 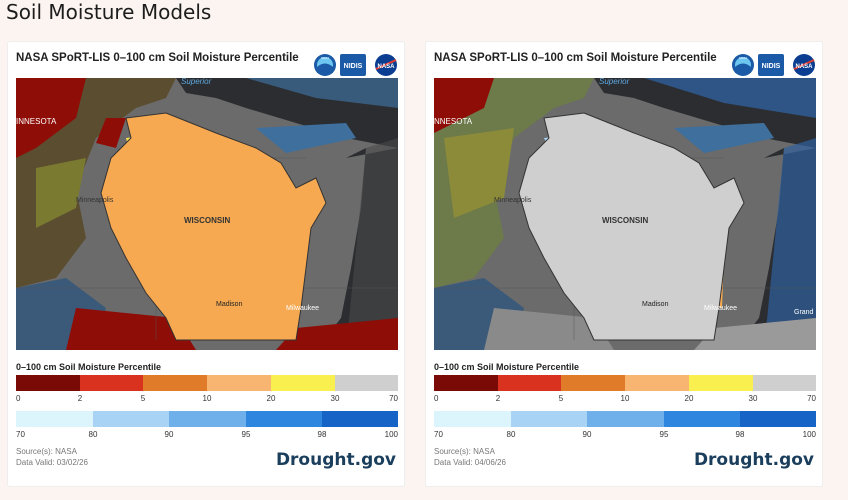 What do you see at coordinates (109, 12) in the screenshot?
I see `page-title: Soil Moisture Models` at bounding box center [109, 12].